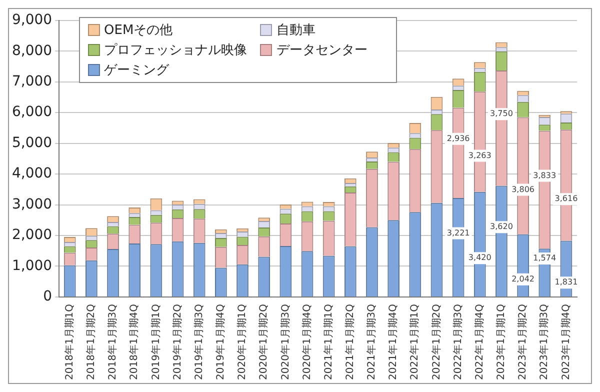  Describe the element at coordinates (372, 342) in the screenshot. I see `x-tick-label: 2021年1月期3Q` at that location.